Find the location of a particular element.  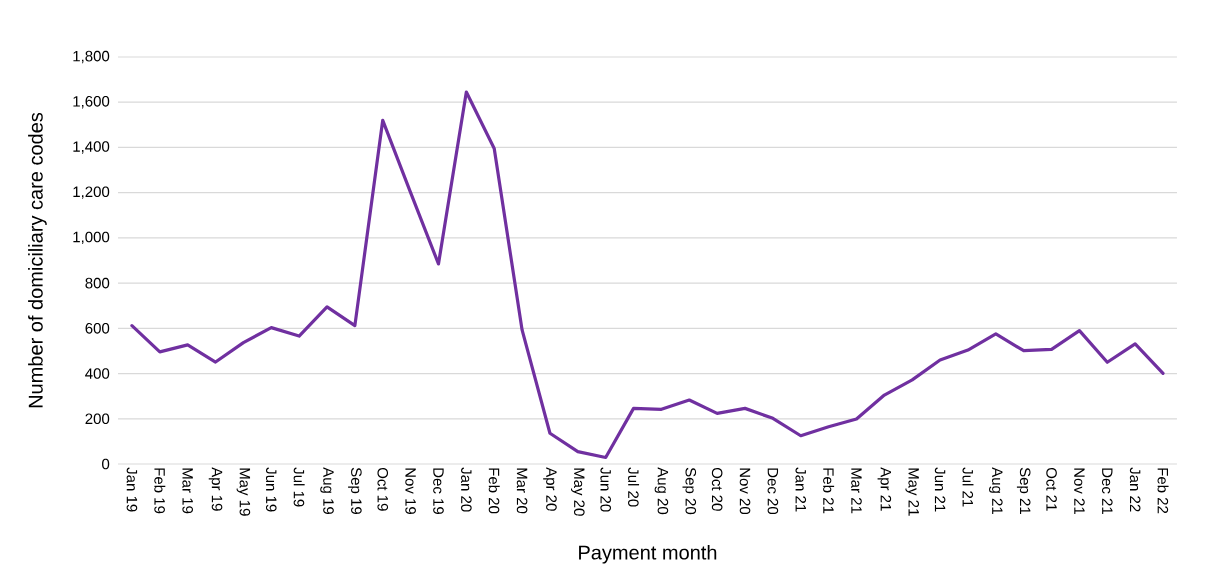

y-tick-label: 600 is located at coordinates (97, 328).